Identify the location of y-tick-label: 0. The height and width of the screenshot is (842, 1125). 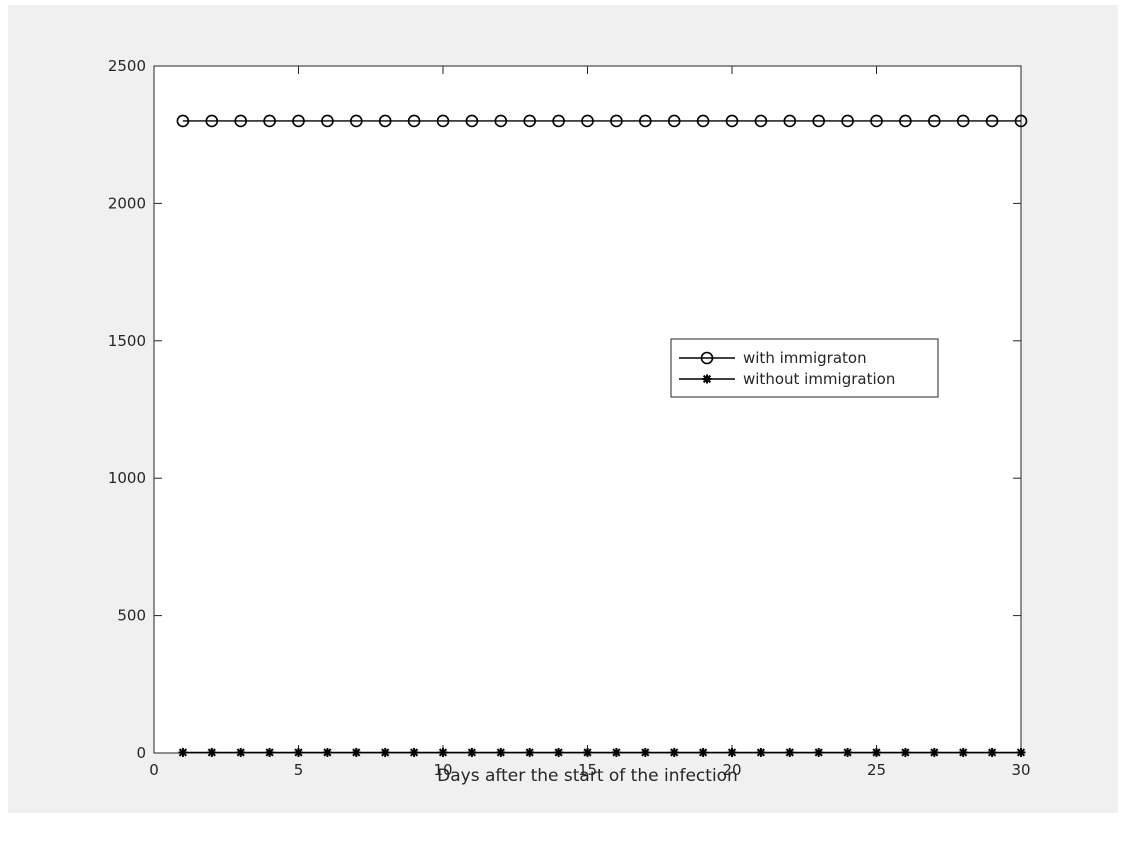
(141, 753).